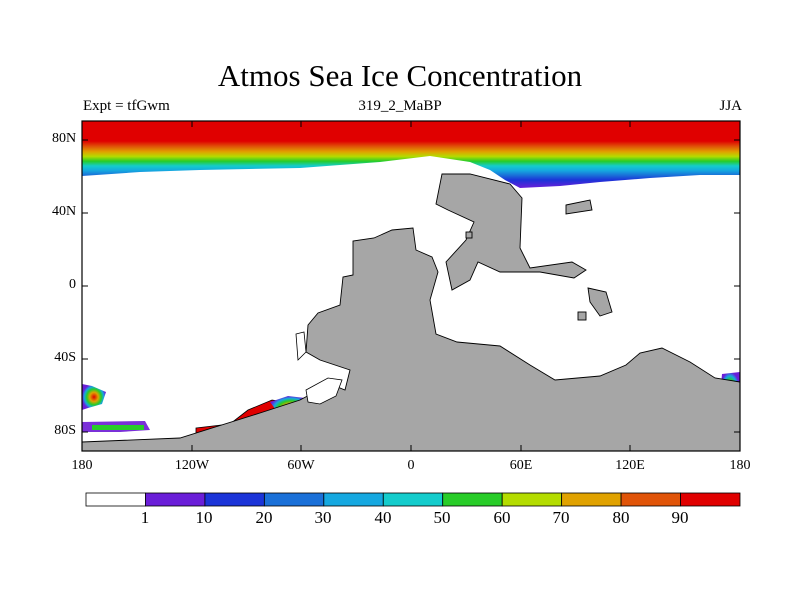  Describe the element at coordinates (82, 465) in the screenshot. I see `x-tick-label-180w: 180` at that location.